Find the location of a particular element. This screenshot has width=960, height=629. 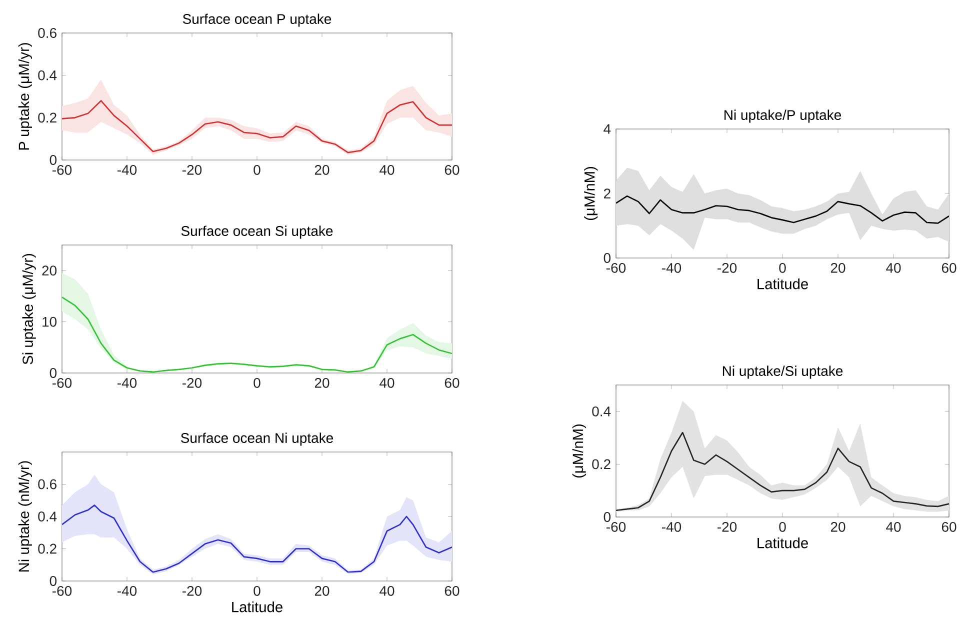

chart-title: Surface ocean Si uptake is located at coordinates (257, 232).